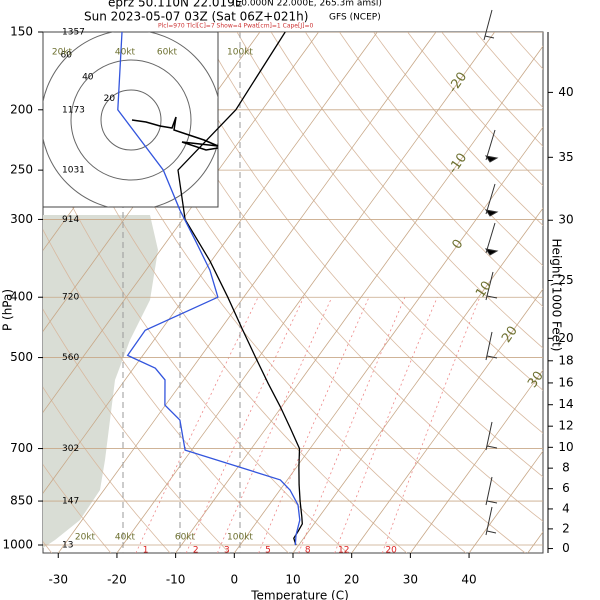 The height and width of the screenshot is (600, 600). I want to click on x-tick-label: -10, so click(176, 580).